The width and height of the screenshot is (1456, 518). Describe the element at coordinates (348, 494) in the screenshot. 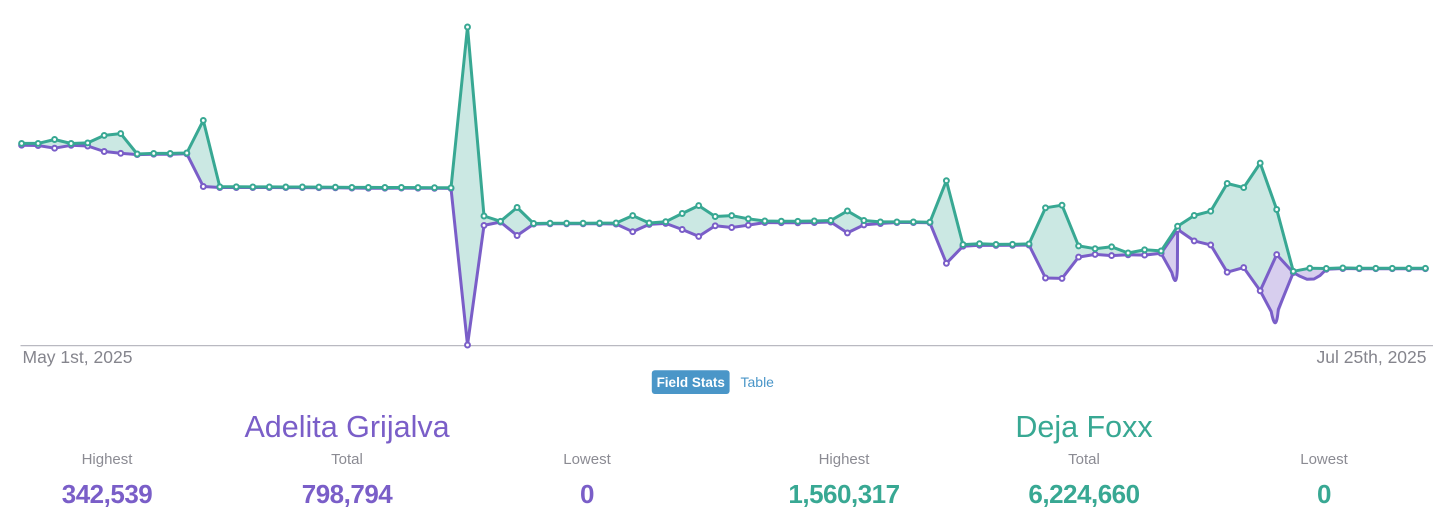

I see `svg-text: 798,794` at that location.